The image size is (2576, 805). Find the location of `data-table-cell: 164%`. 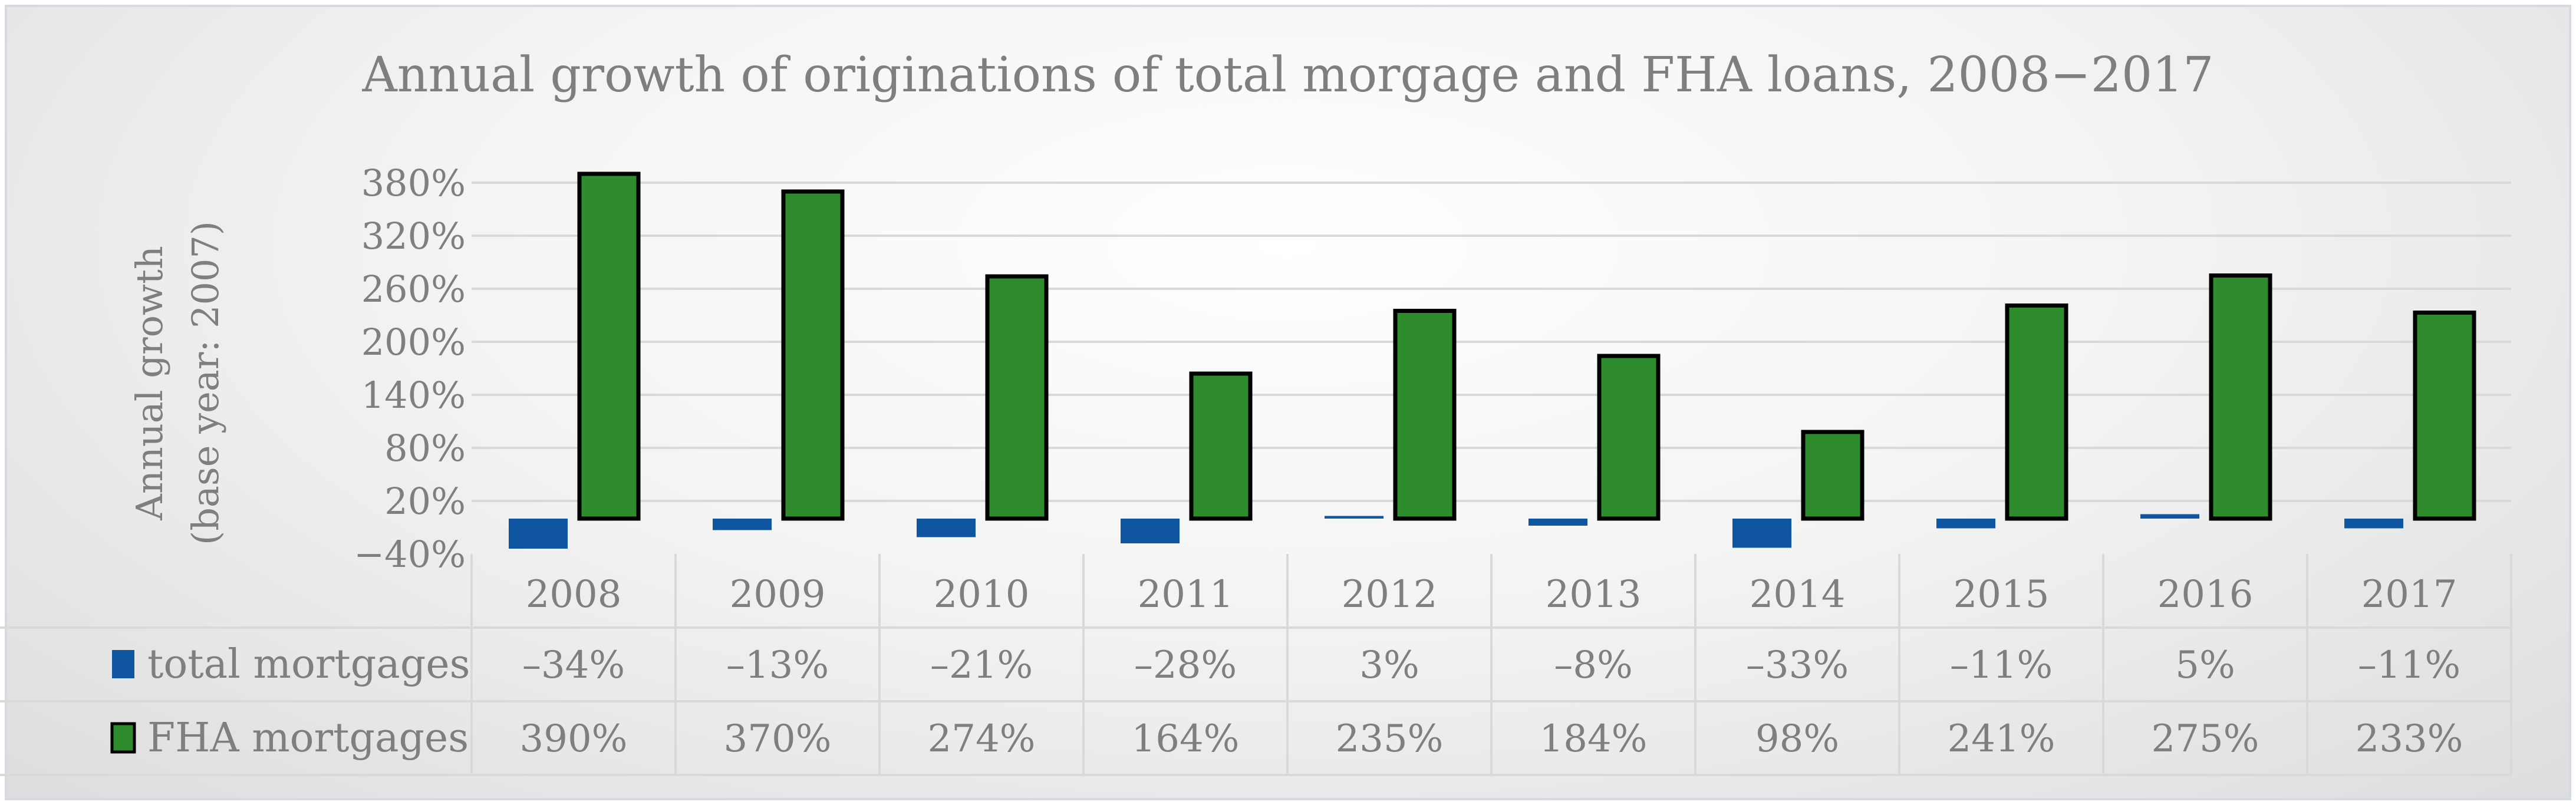

data-table-cell: 164% is located at coordinates (1186, 739).